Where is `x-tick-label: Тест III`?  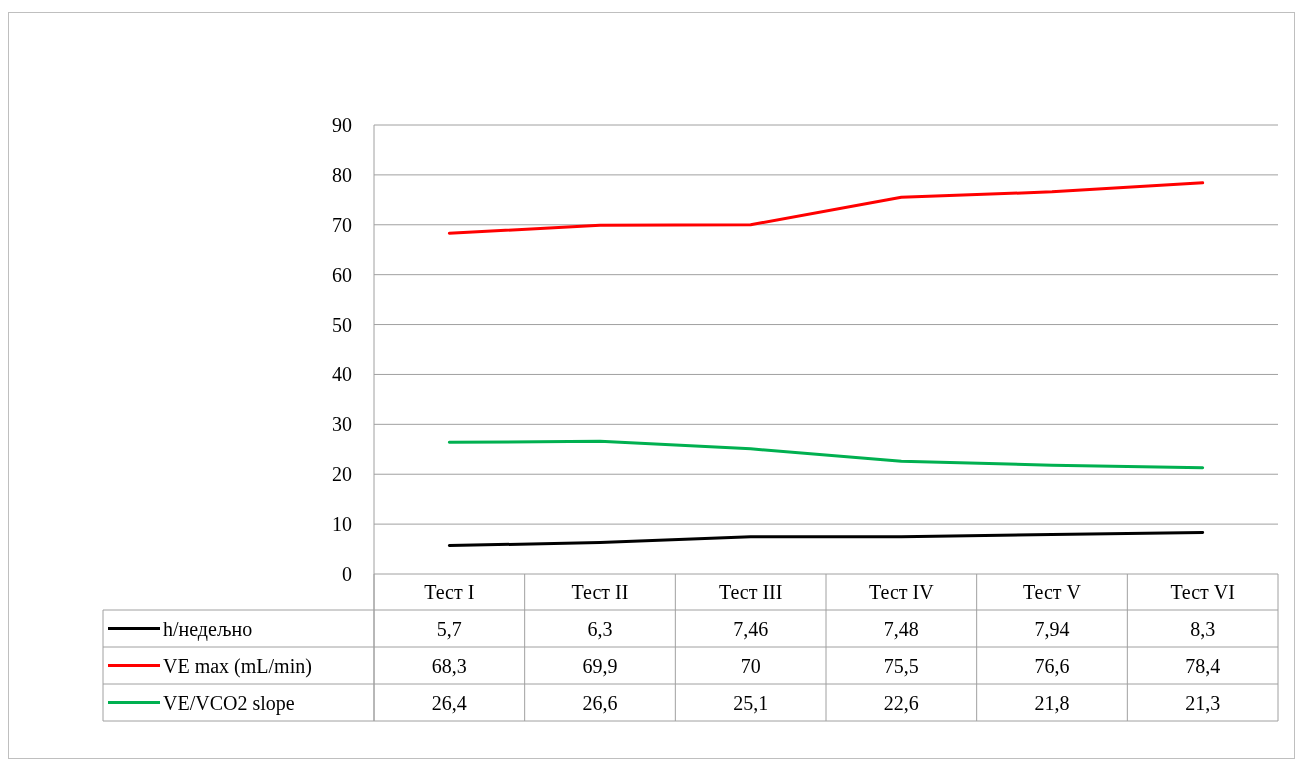 x-tick-label: Тест III is located at coordinates (750, 592).